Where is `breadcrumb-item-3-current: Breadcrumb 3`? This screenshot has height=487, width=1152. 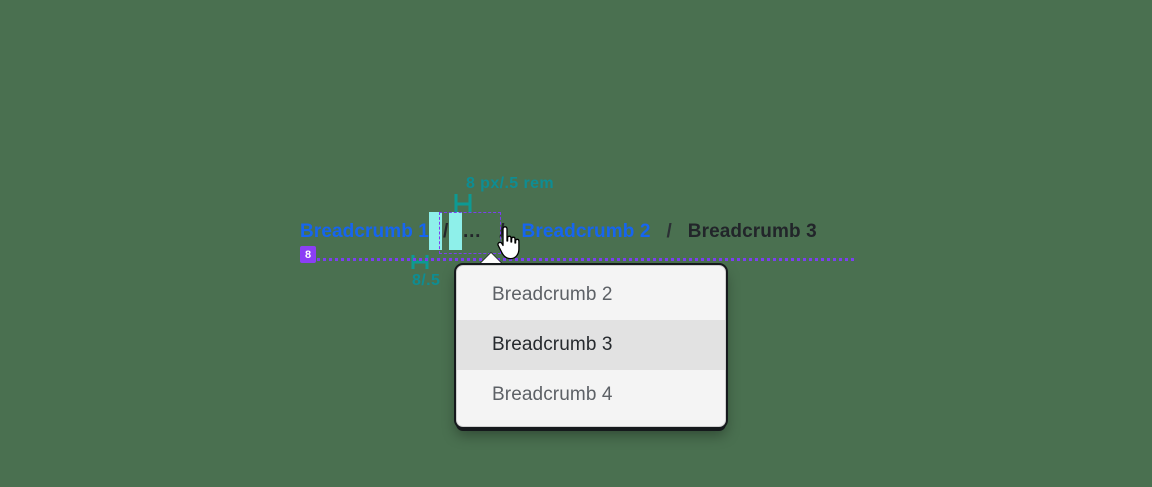
breadcrumb-item-3-current: Breadcrumb 3 is located at coordinates (752, 231).